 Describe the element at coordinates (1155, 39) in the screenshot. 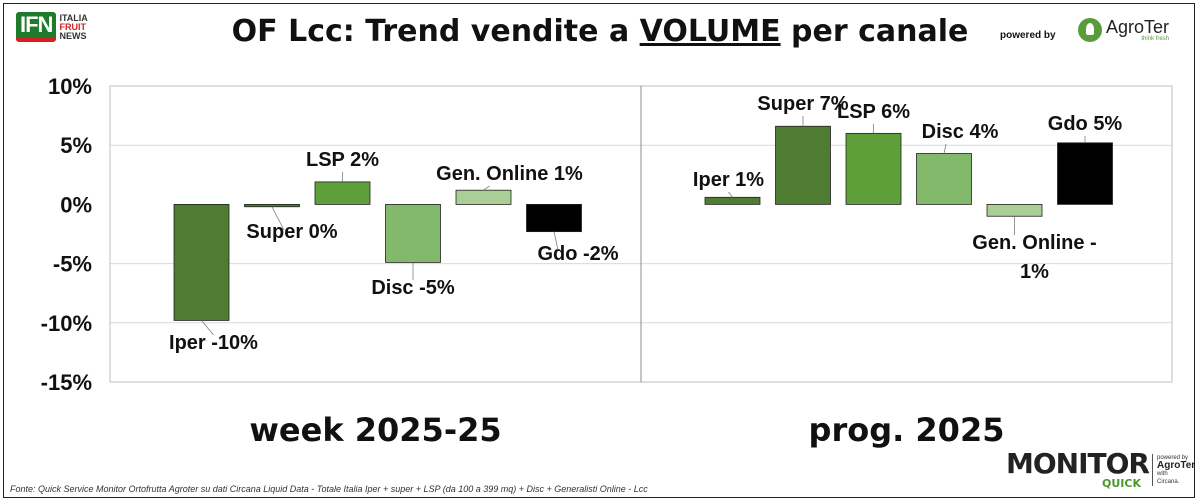

I see `agroter-tagline: think fresh` at that location.